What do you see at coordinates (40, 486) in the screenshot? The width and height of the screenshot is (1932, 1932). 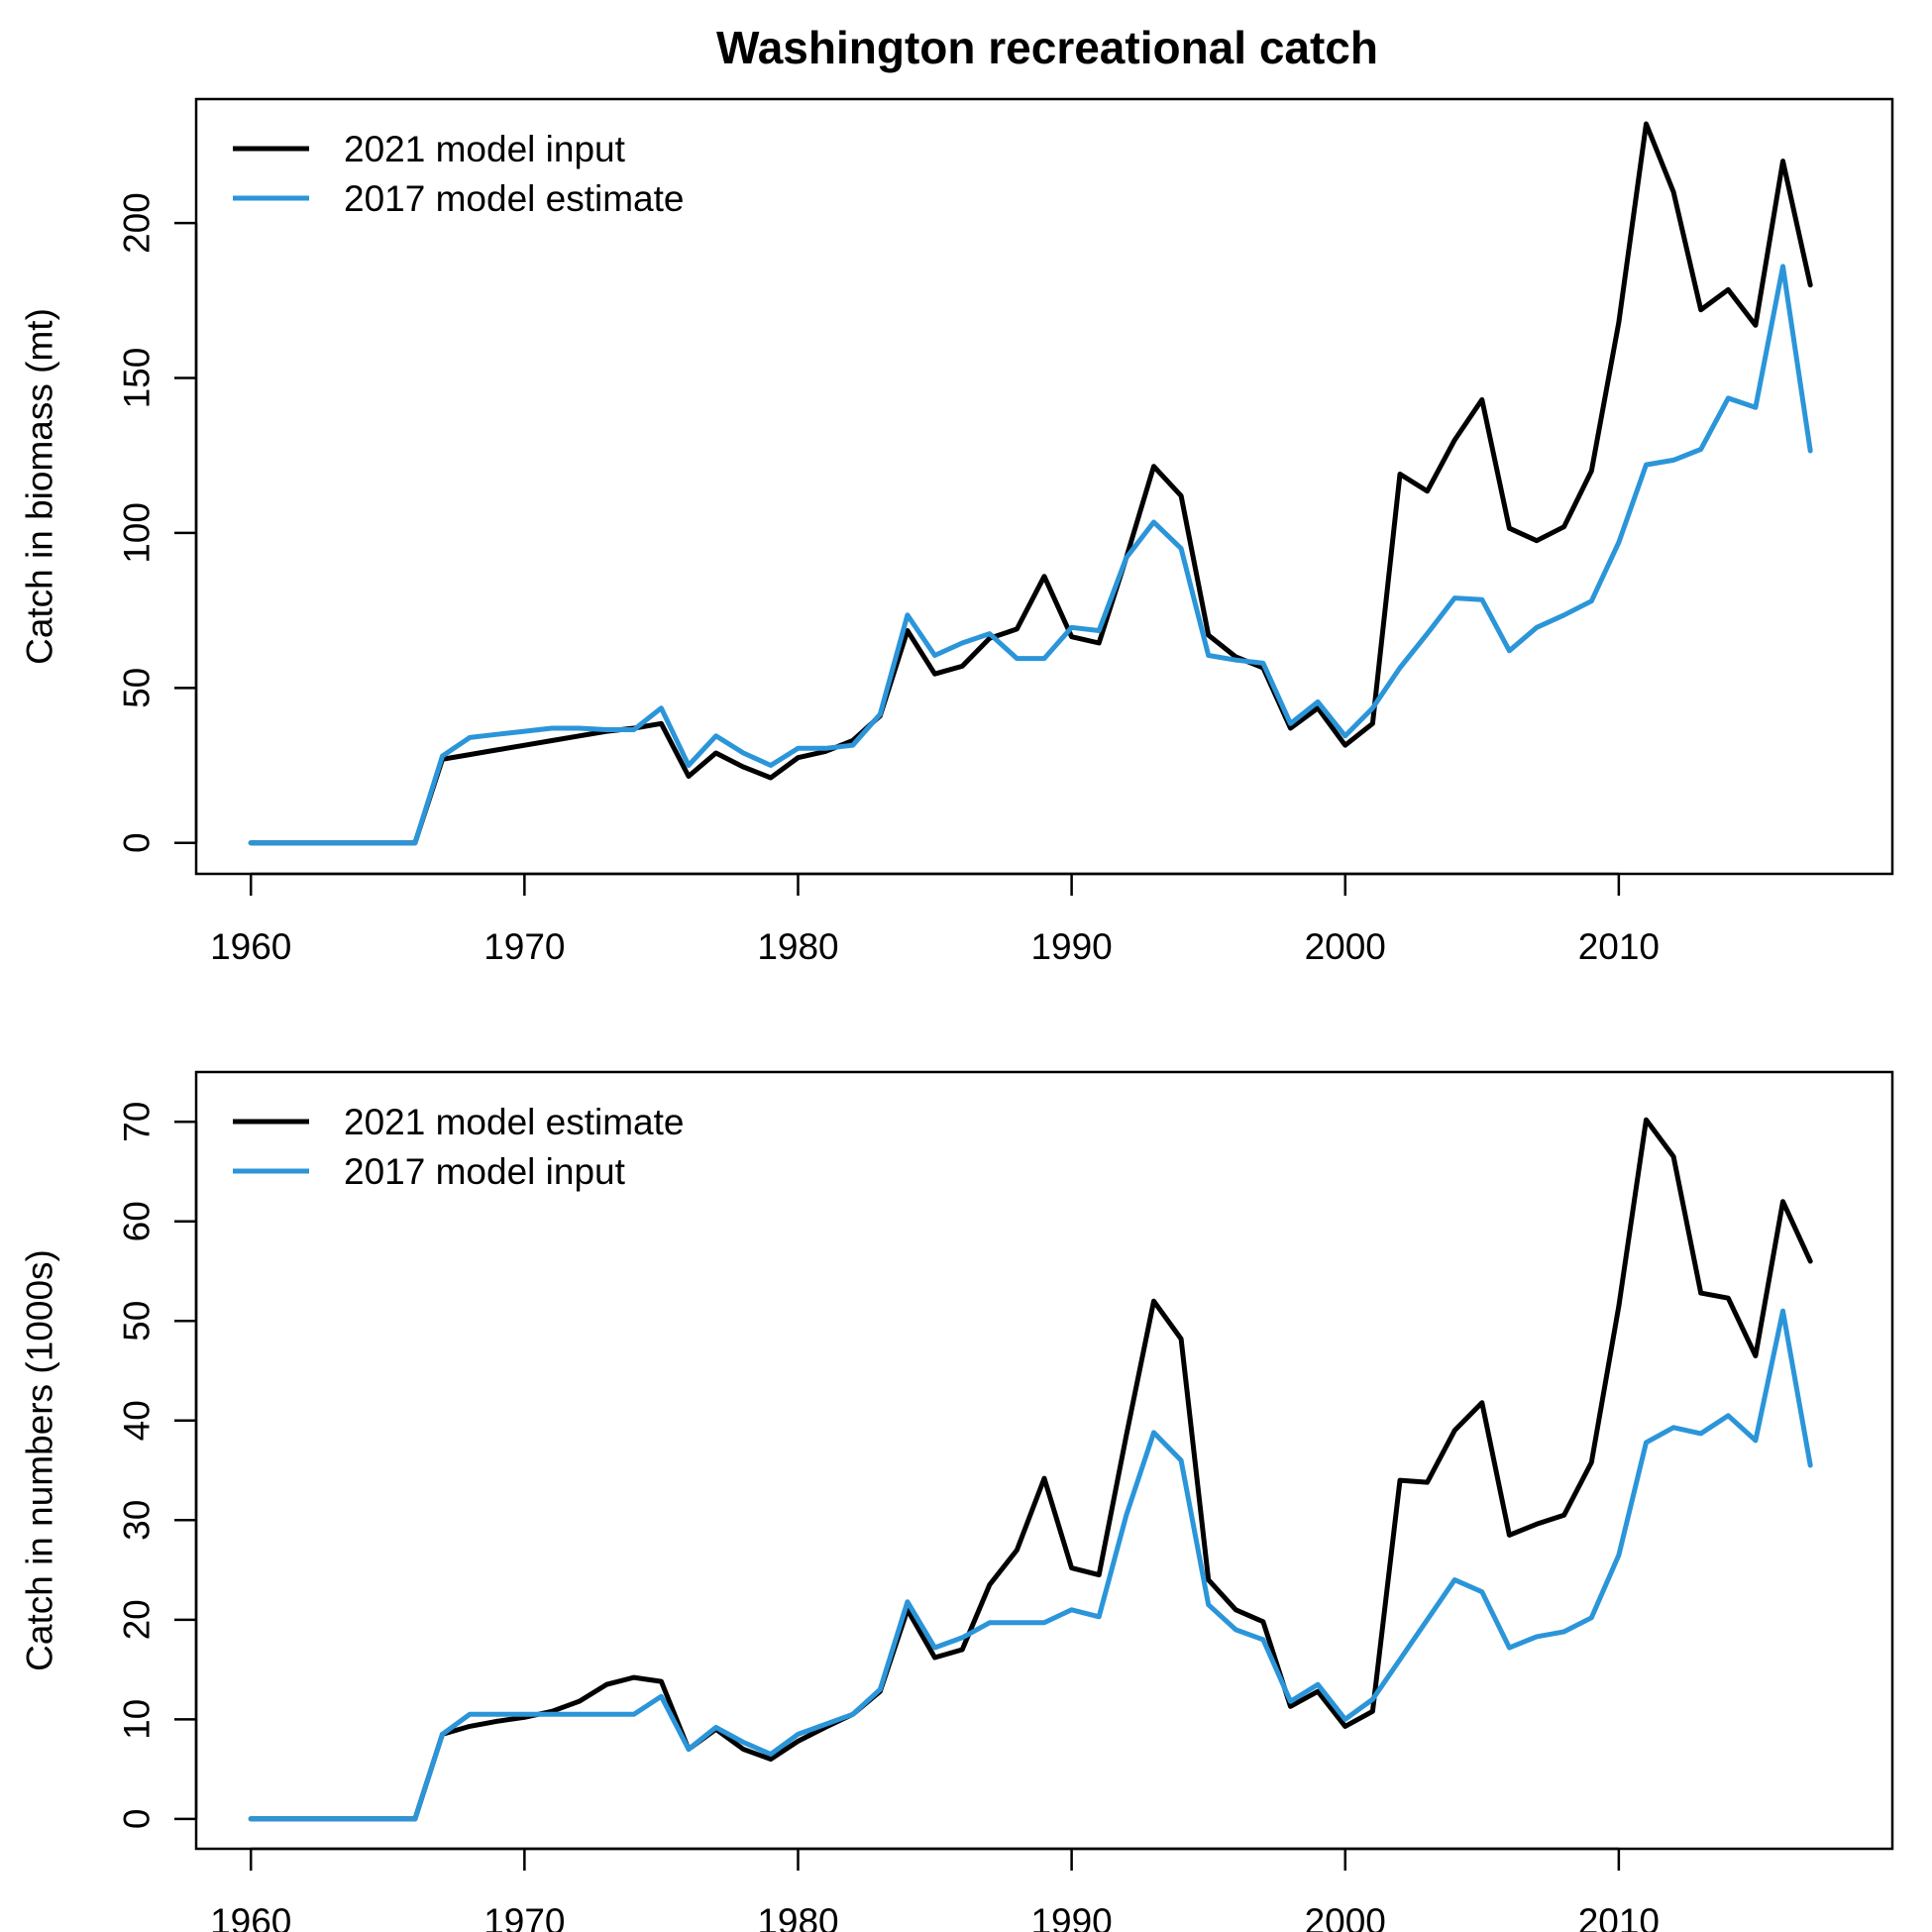 I see `y-axis-label: Catch in biomass (mt)` at bounding box center [40, 486].